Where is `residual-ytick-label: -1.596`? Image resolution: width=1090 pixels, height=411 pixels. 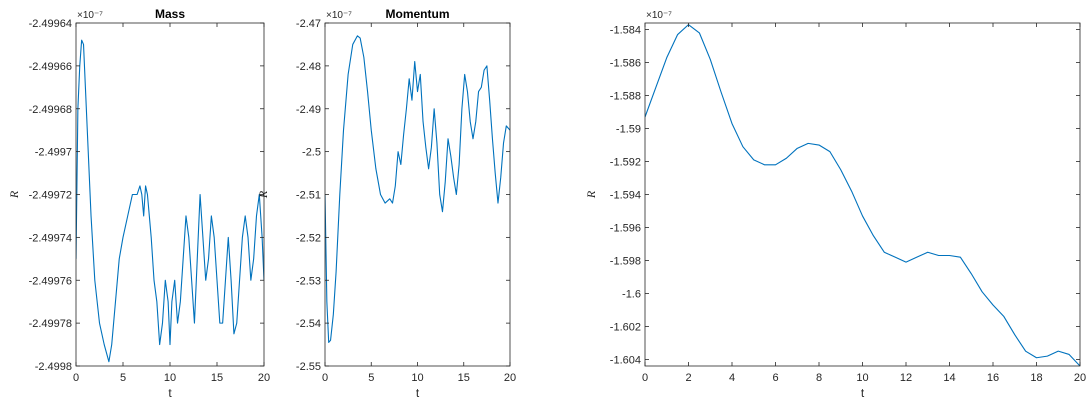
residual-ytick-label: -1.596 is located at coordinates (625, 228).